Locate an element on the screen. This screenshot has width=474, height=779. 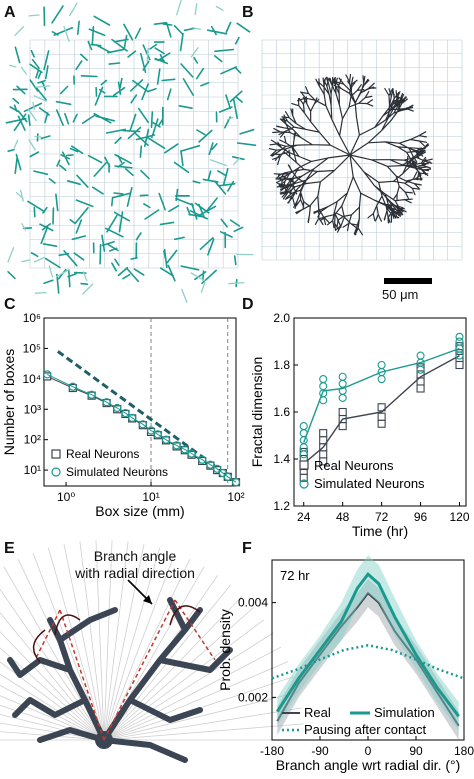
error-band is located at coordinates (368, 643).